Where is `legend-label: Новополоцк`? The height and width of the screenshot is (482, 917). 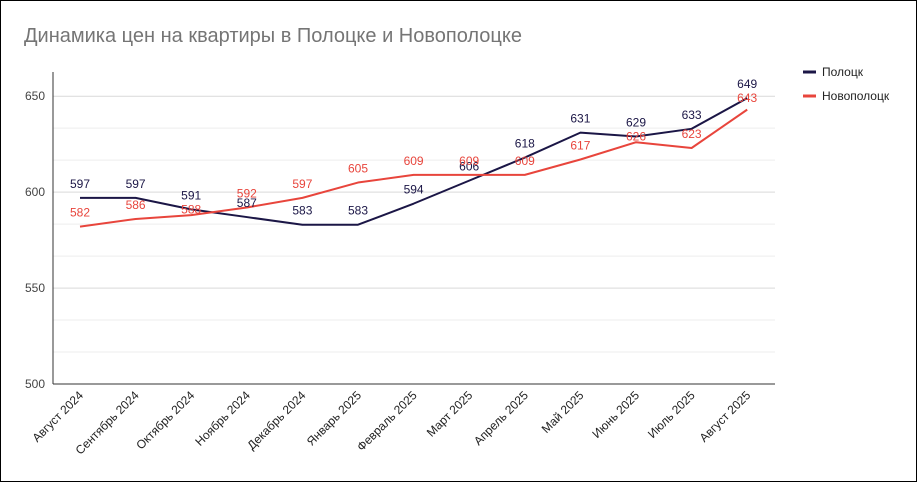
legend-label: Новополоцк is located at coordinates (856, 96).